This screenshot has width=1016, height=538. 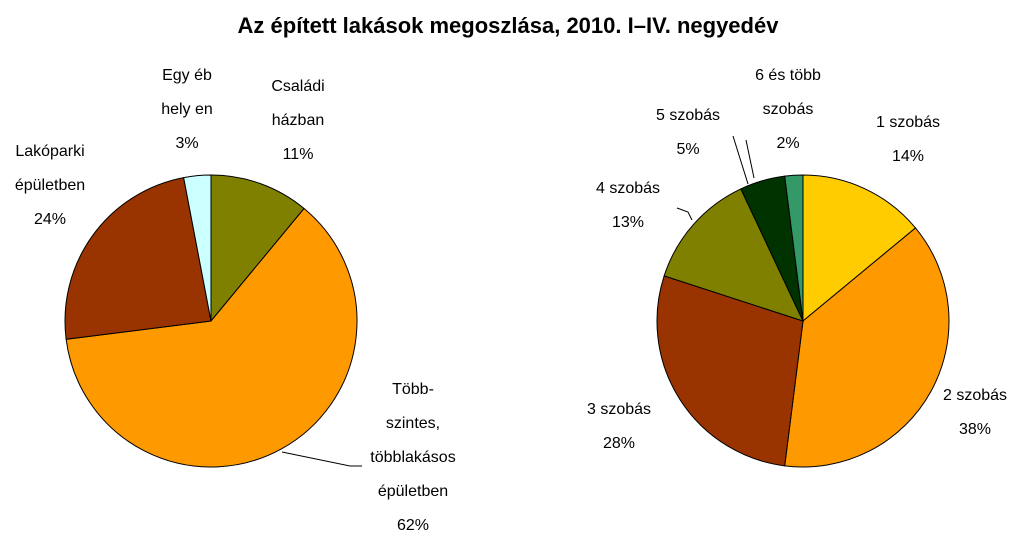 What do you see at coordinates (787, 143) in the screenshot?
I see `value-label: 2%` at bounding box center [787, 143].